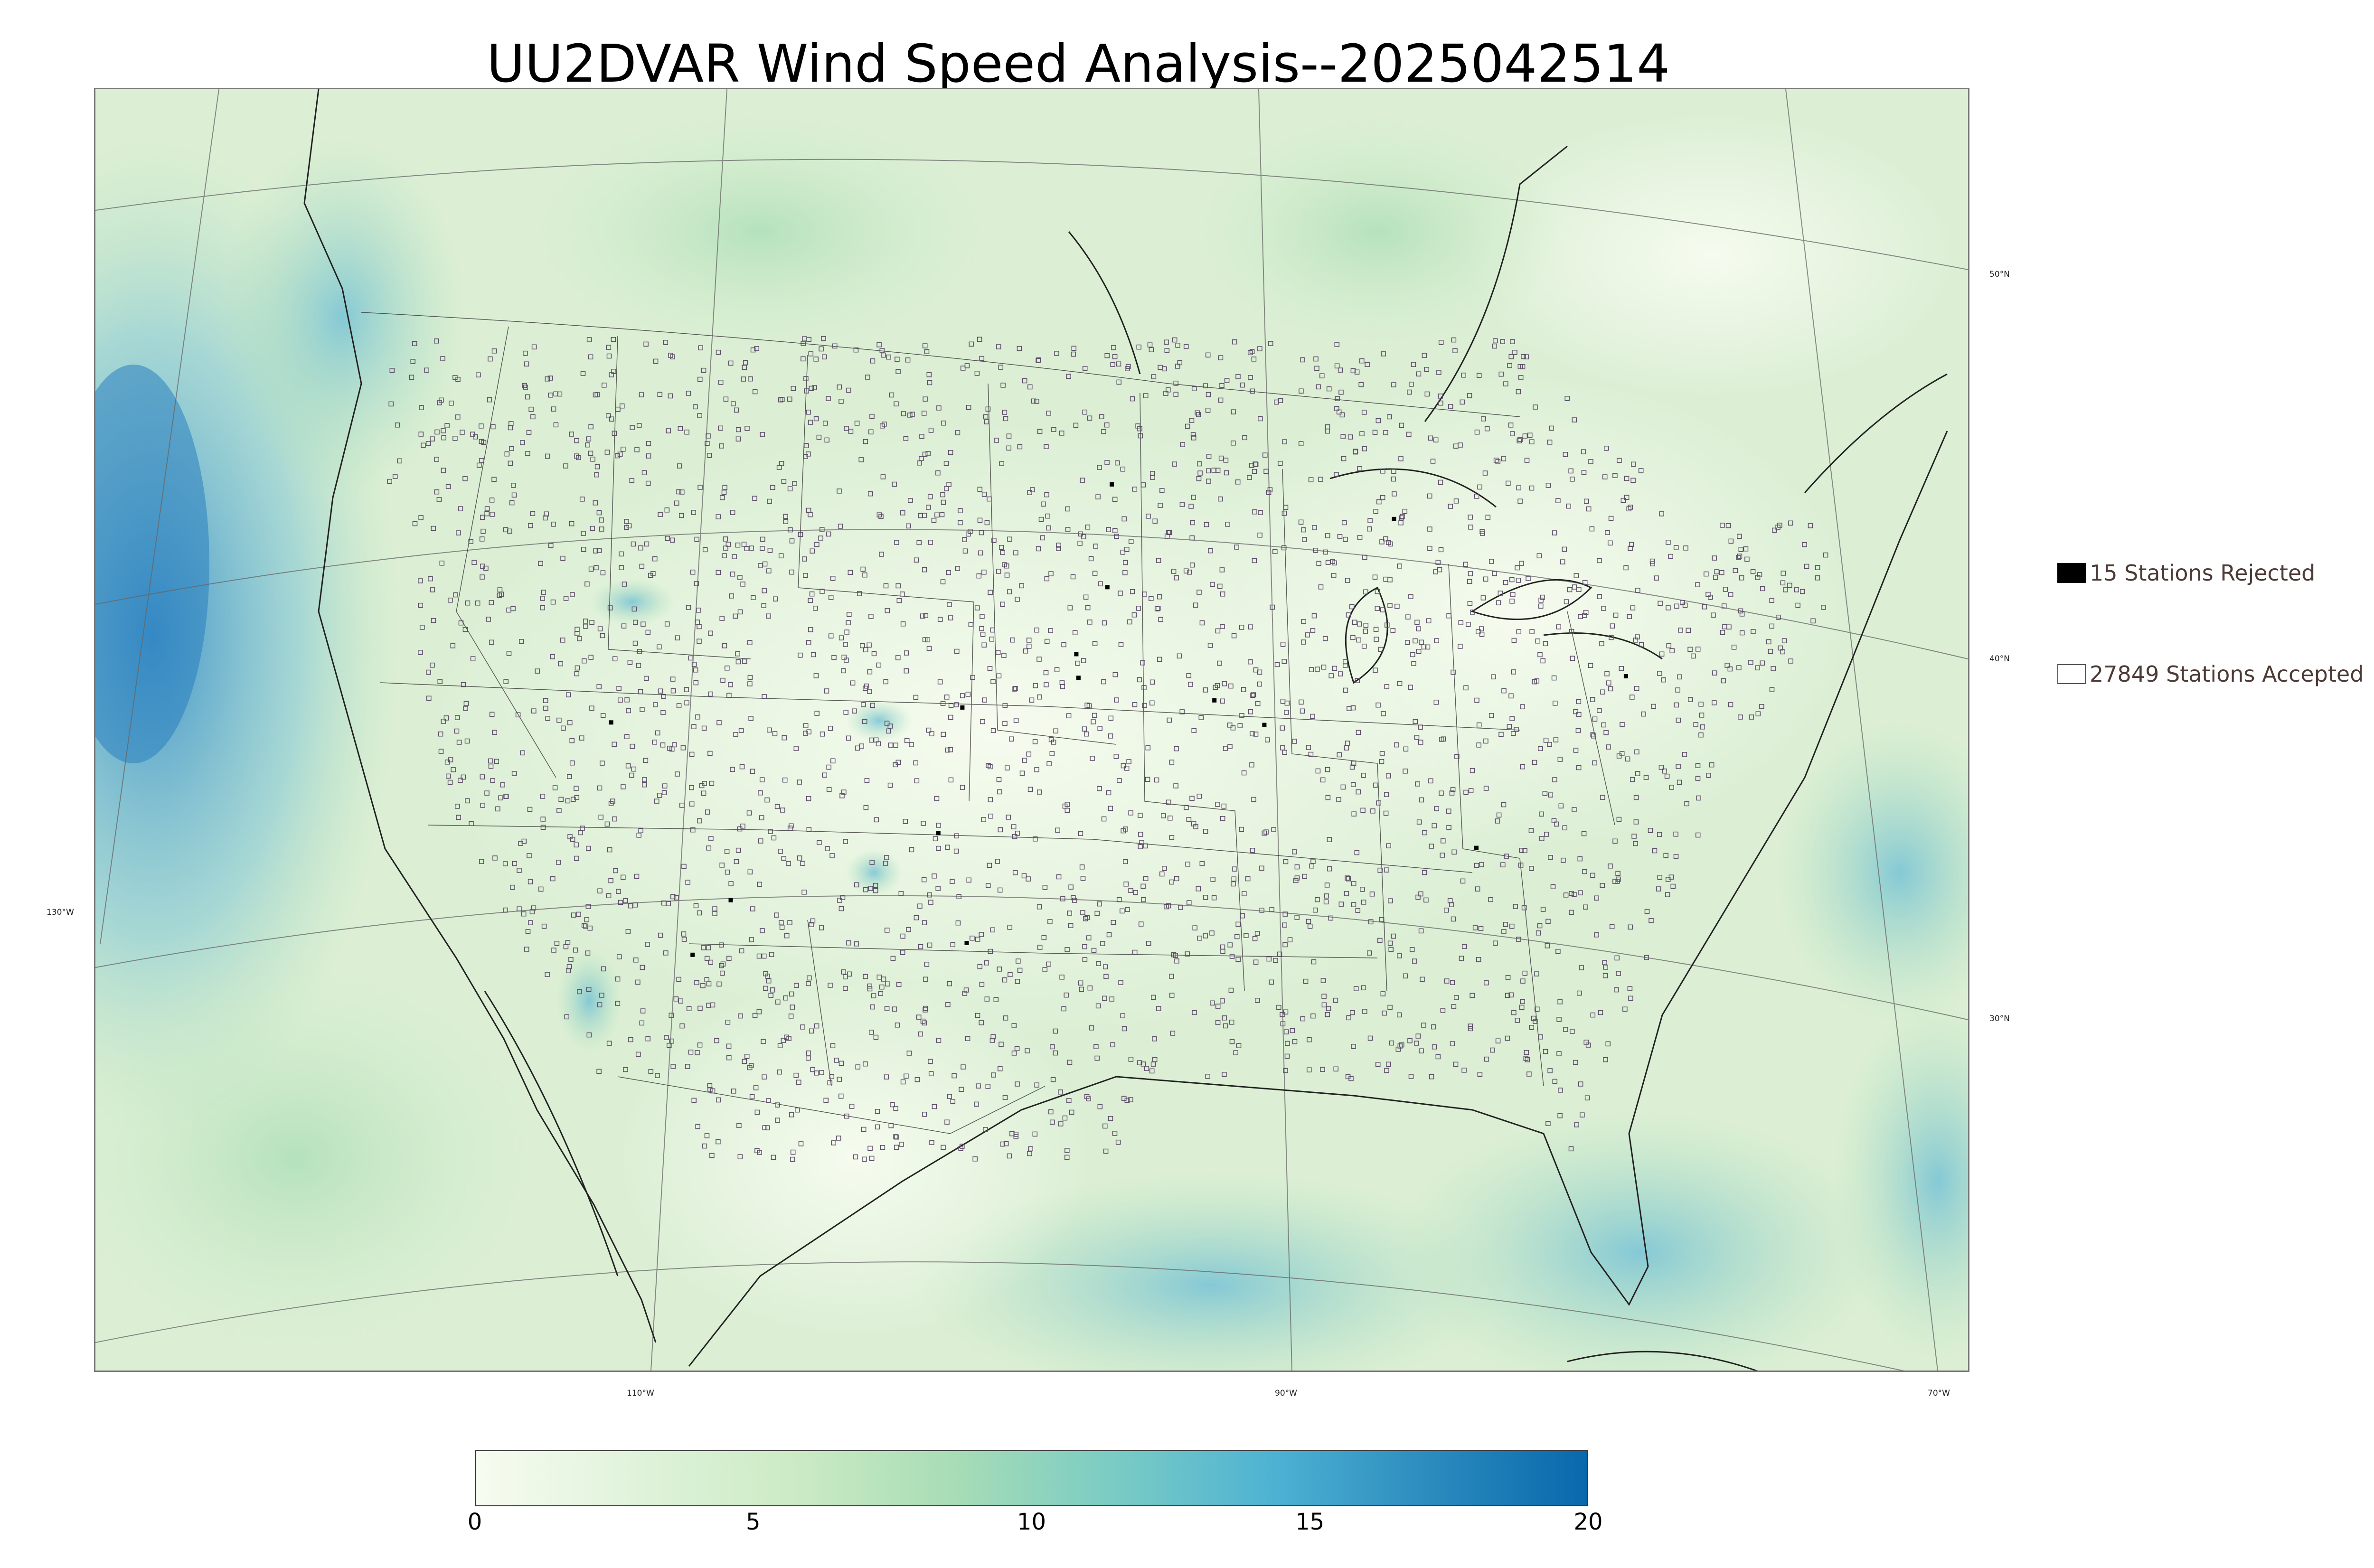 This screenshot has height=1568, width=2374. Describe the element at coordinates (1078, 678) in the screenshot. I see `rejected-station-marker` at that location.